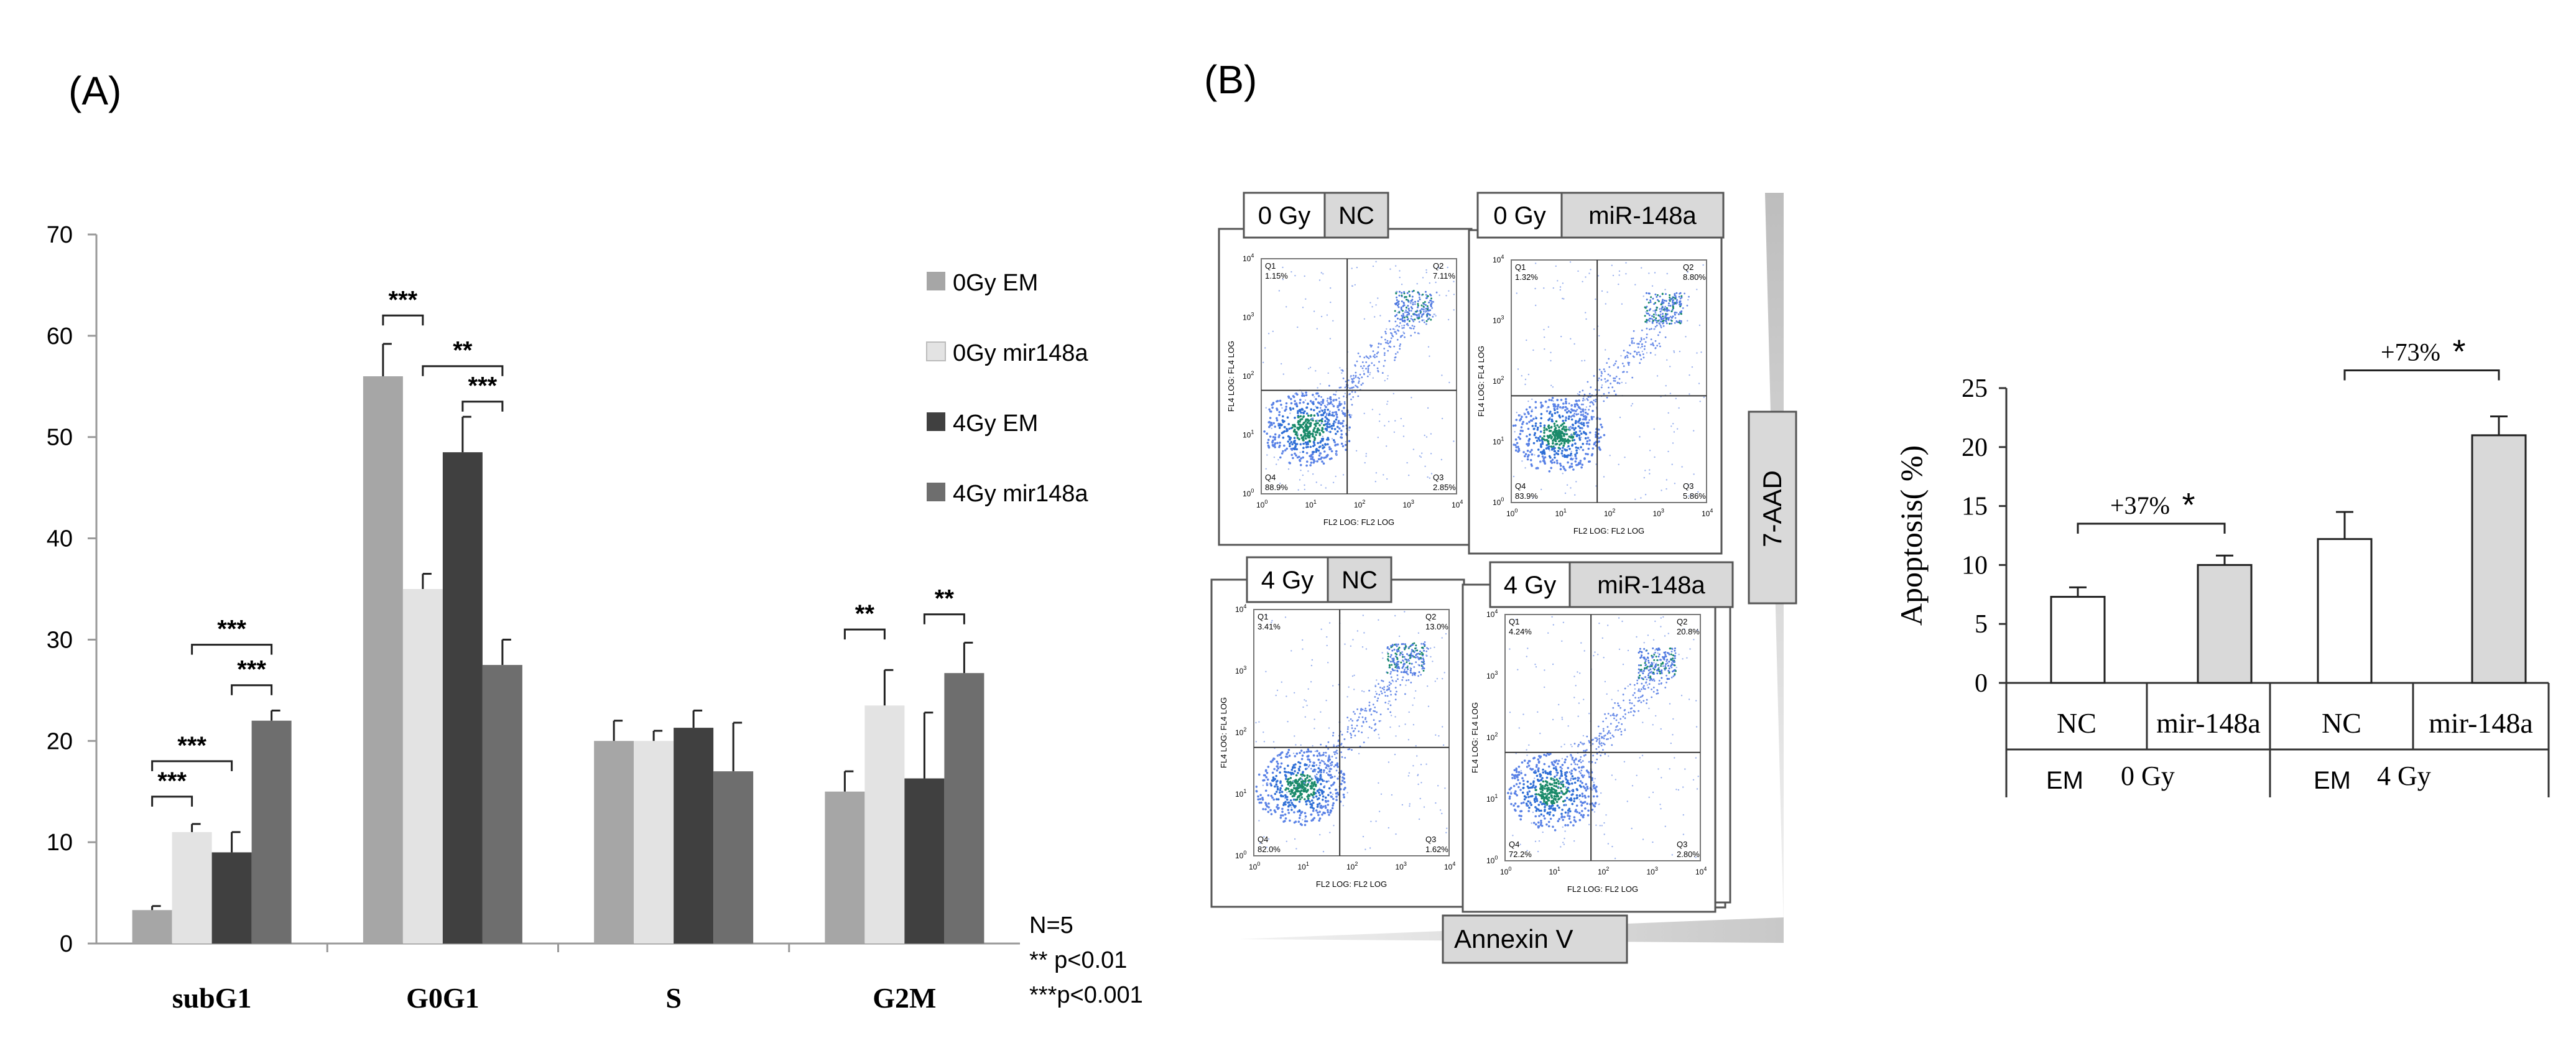 This screenshot has height=1048, width=2576. Describe the element at coordinates (483, 386) in the screenshot. I see `significance-label: ***` at that location.